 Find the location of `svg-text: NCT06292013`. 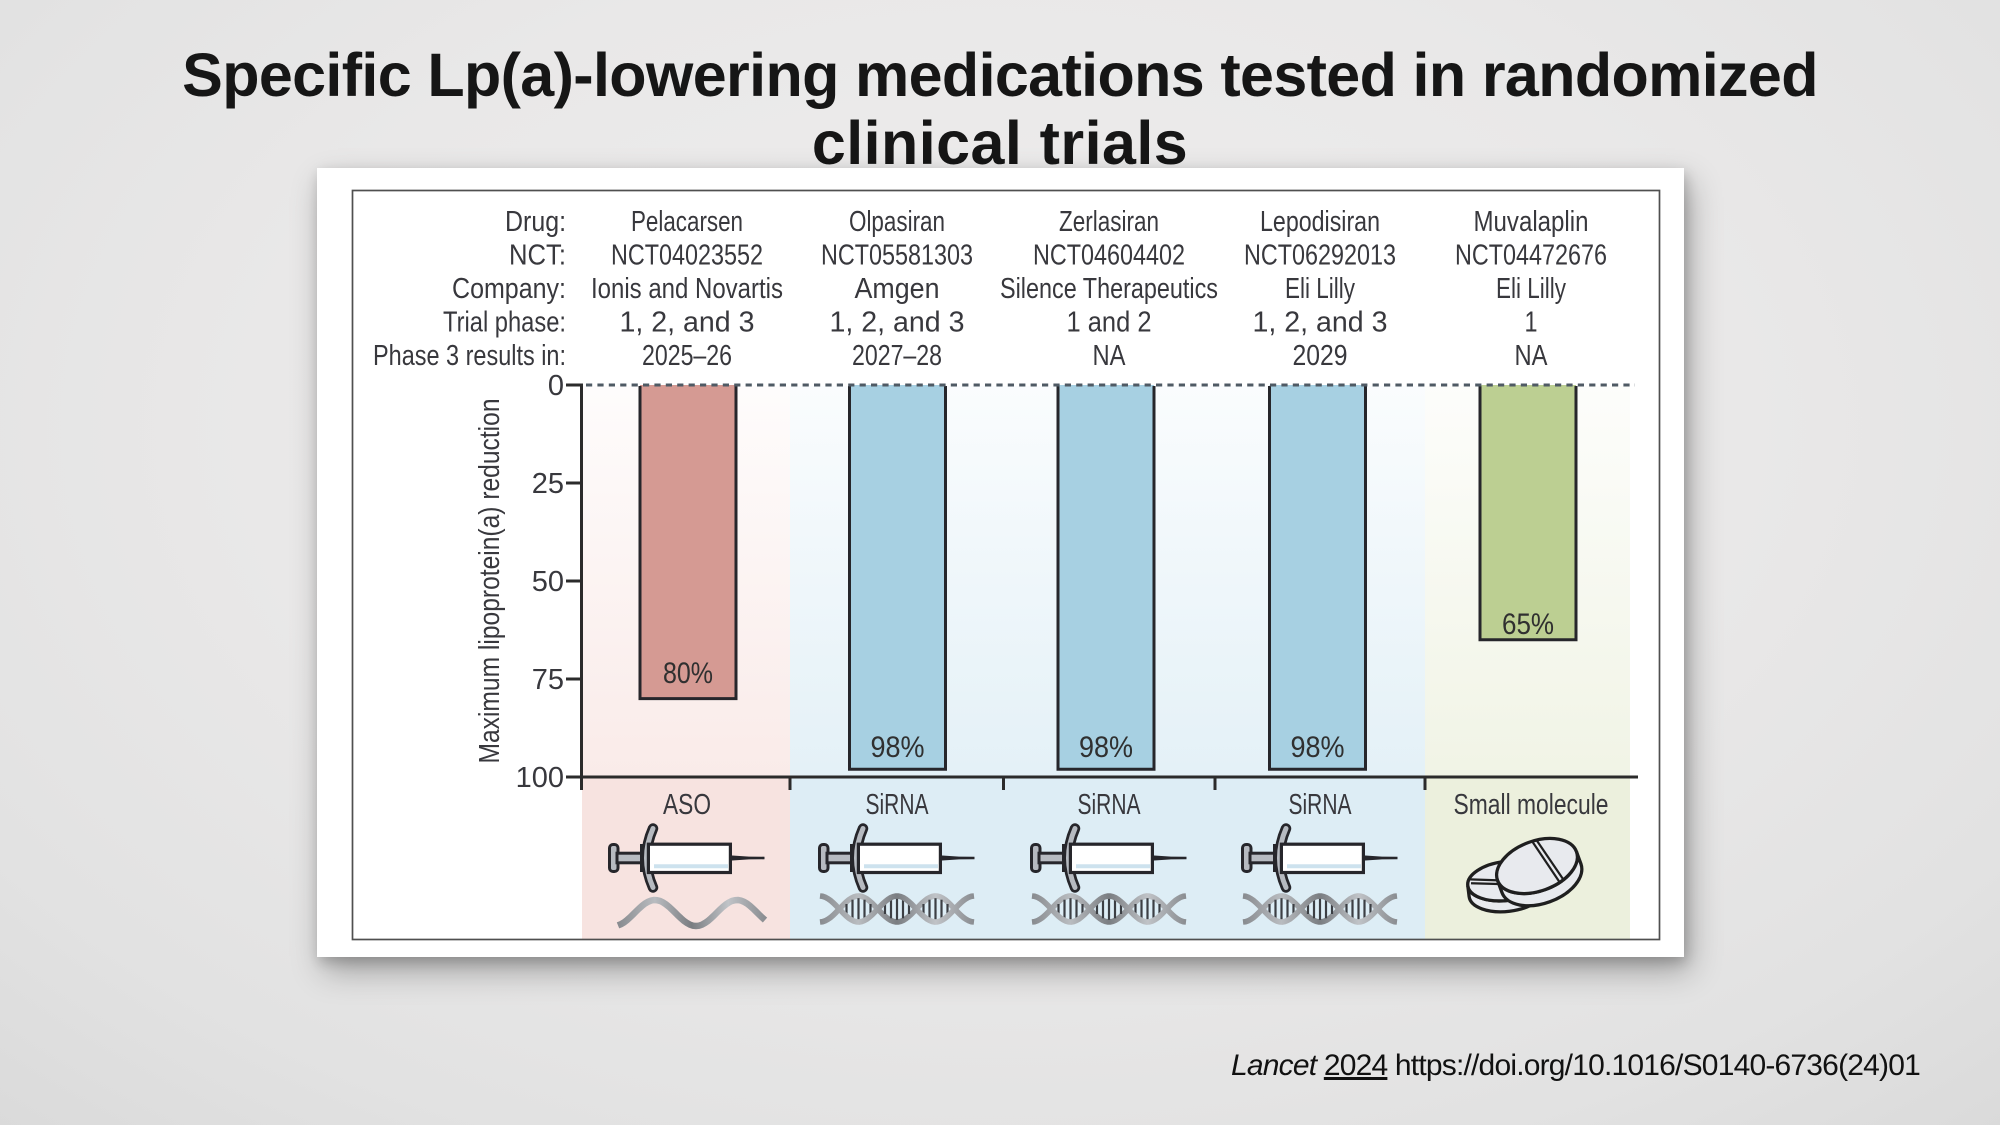

svg-text: NCT06292013 is located at coordinates (1320, 256).